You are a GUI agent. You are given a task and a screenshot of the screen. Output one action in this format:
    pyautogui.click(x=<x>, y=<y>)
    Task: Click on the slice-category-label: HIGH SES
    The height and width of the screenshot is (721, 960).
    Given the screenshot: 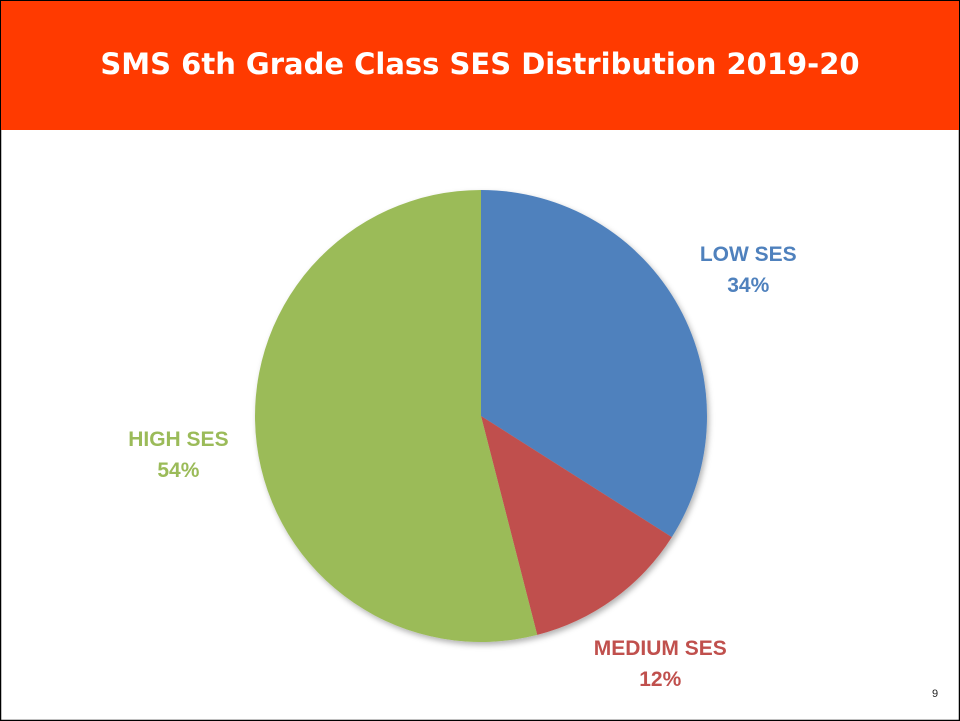 What is the action you would take?
    pyautogui.click(x=178, y=439)
    